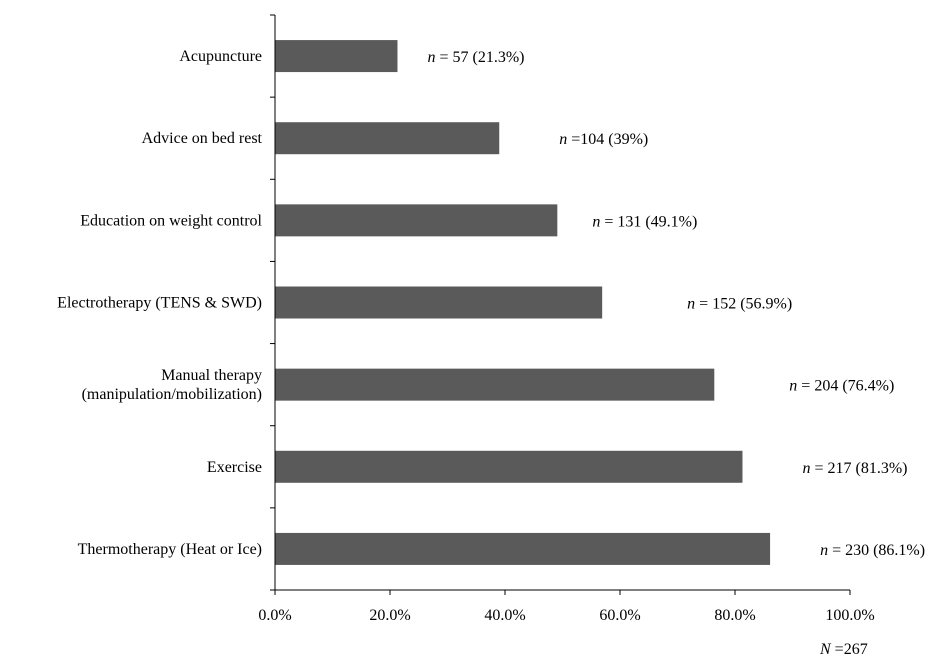  I want to click on category-label-line: Manual therapy, so click(211, 375).